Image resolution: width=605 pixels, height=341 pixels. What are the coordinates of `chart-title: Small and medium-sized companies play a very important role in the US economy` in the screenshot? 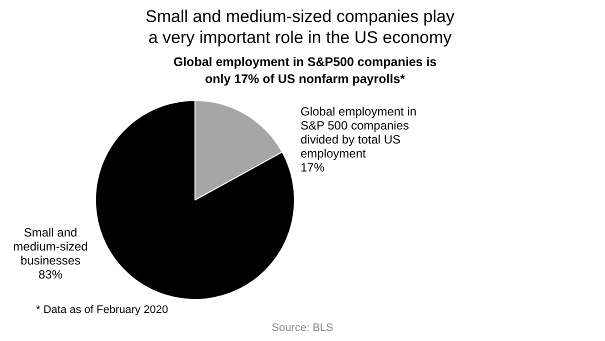 It's located at (300, 27).